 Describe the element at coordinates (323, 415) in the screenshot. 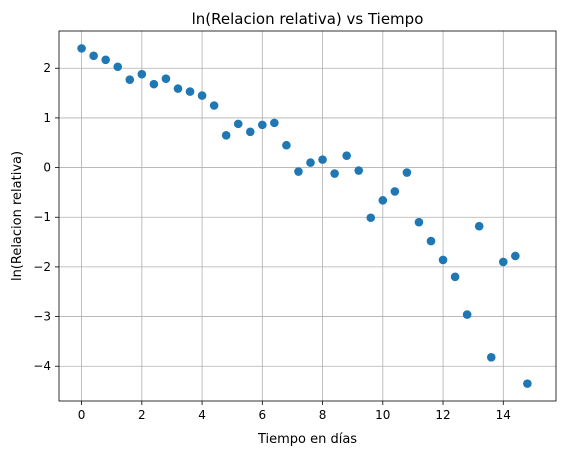

I see `x-tick-label: 8` at that location.